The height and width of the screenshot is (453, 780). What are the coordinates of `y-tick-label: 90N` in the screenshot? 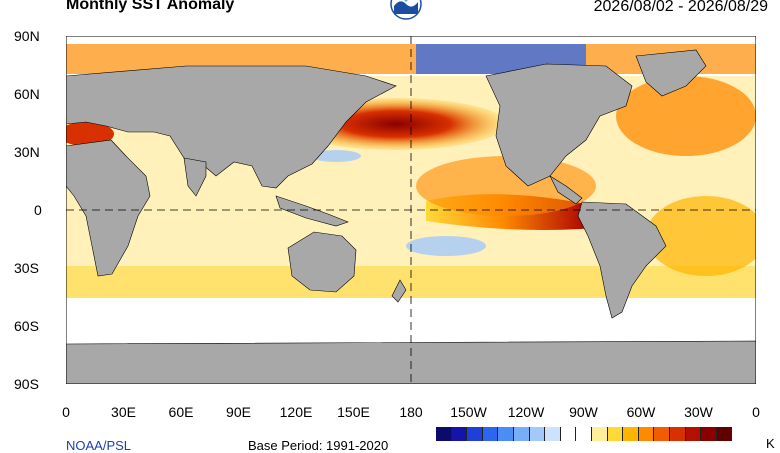 It's located at (27, 36).